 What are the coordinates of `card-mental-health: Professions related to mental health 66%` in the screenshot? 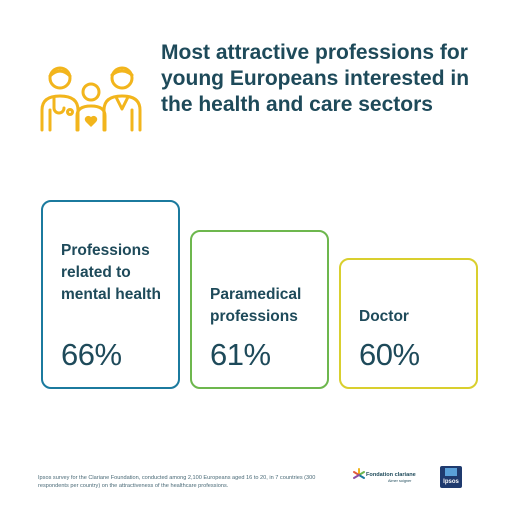 It's located at (110, 294).